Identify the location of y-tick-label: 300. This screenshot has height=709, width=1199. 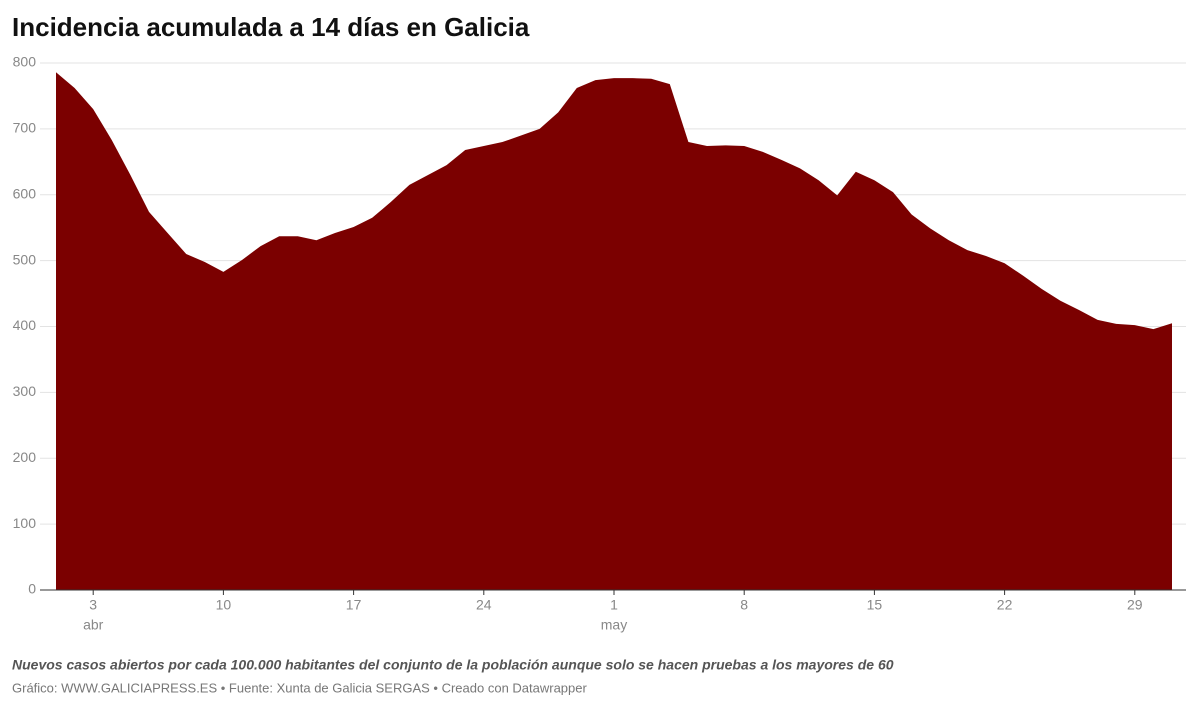
(25, 391).